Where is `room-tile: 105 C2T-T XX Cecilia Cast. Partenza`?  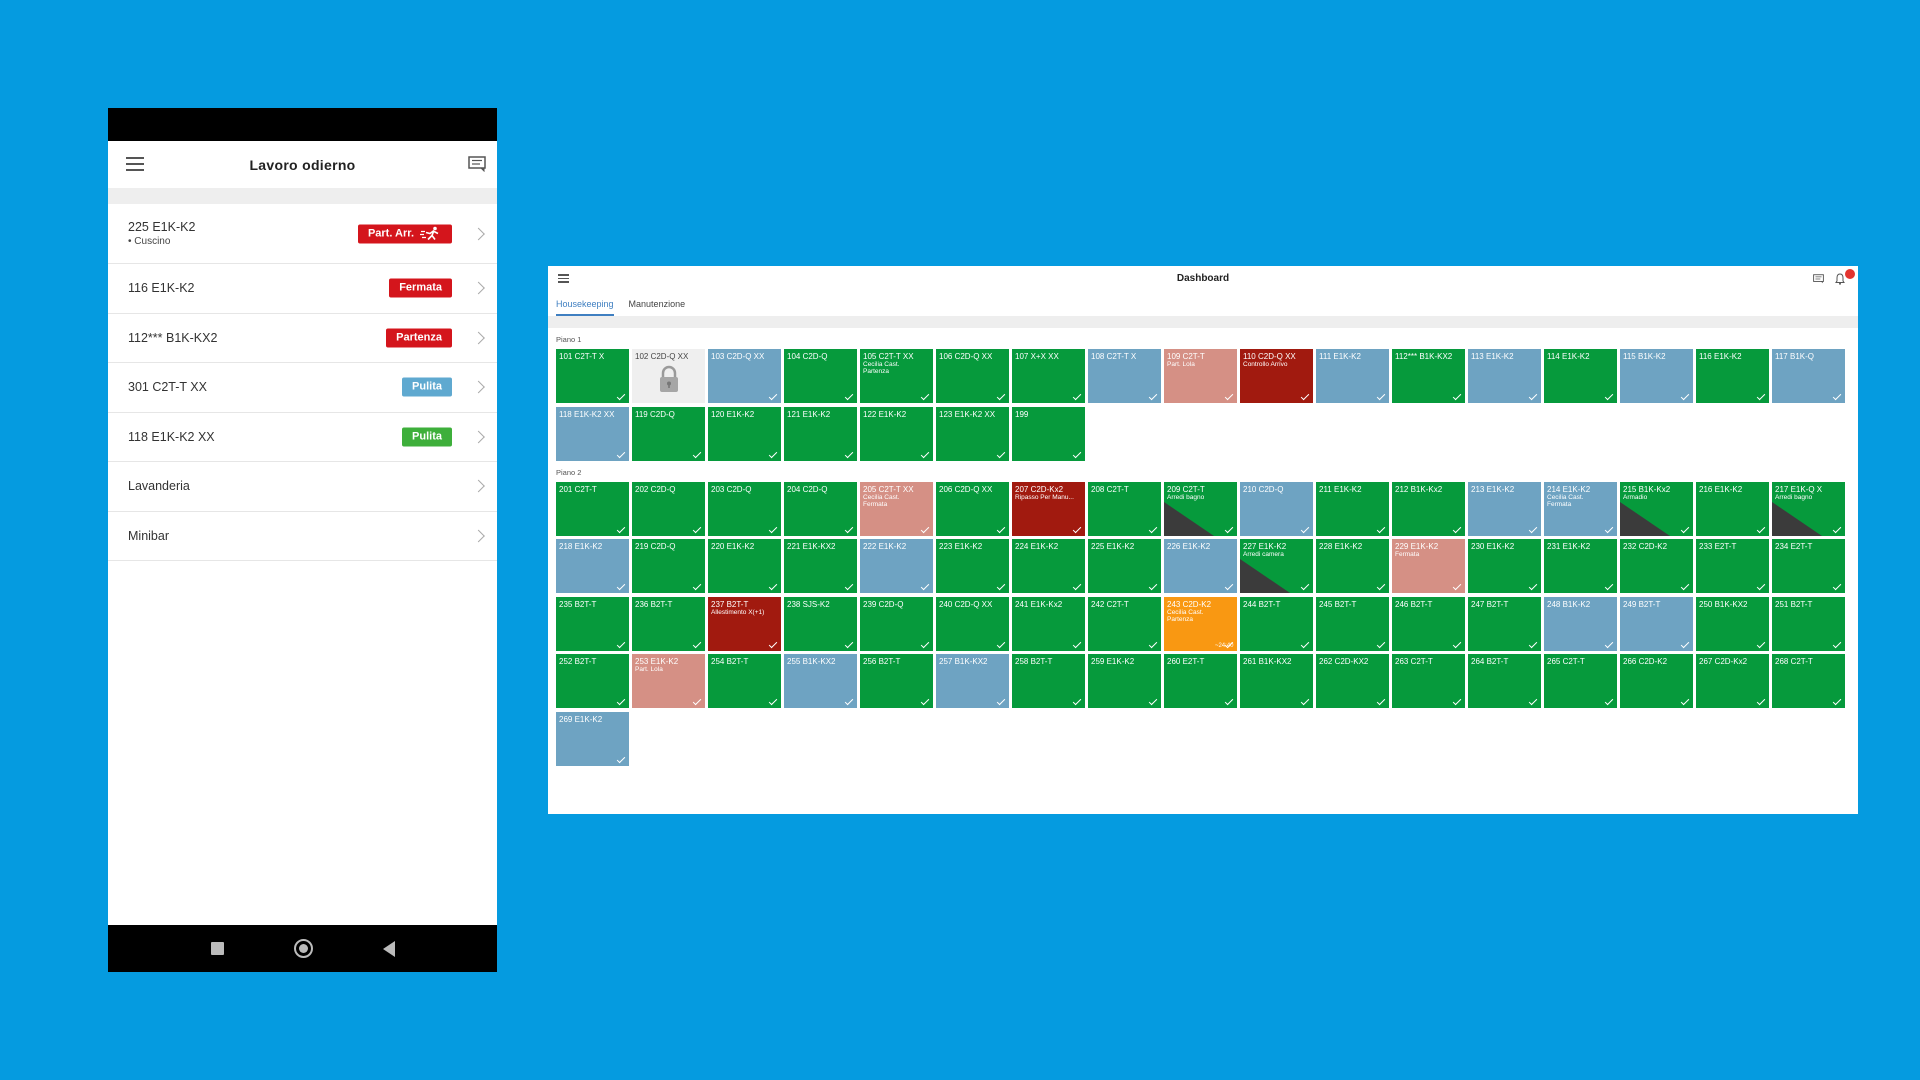 room-tile: 105 C2T-T XX Cecilia Cast. Partenza is located at coordinates (896, 376).